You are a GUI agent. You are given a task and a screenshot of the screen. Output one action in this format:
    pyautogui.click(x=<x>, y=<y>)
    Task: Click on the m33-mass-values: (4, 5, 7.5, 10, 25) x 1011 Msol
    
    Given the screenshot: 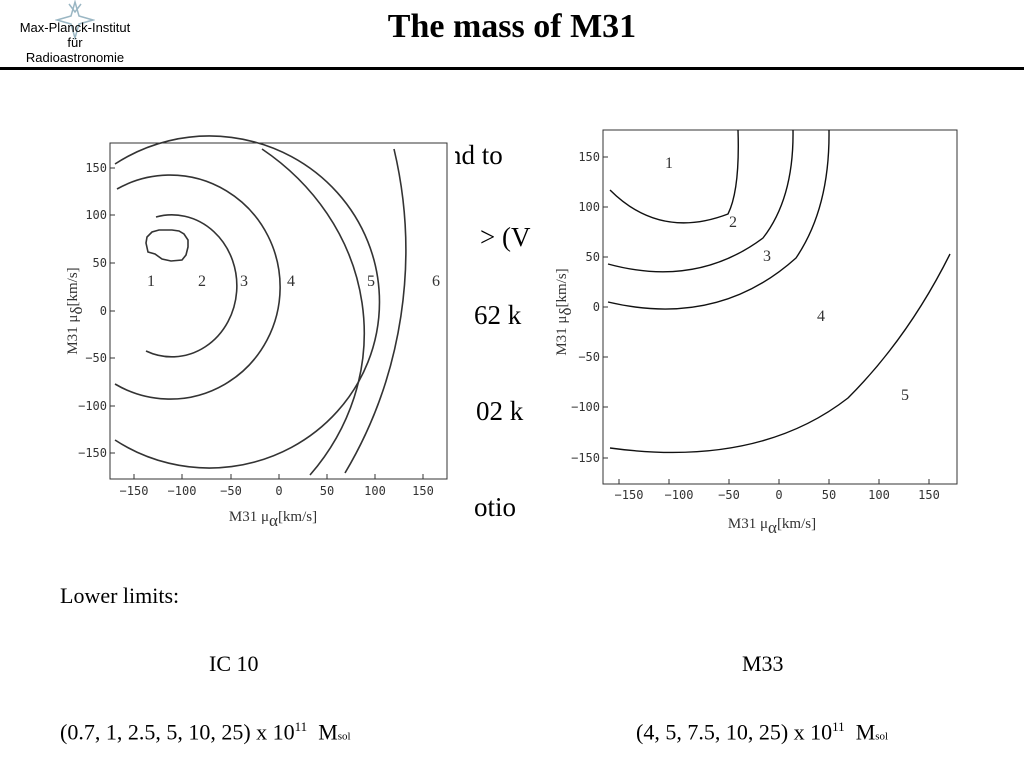 What is the action you would take?
    pyautogui.click(x=762, y=732)
    